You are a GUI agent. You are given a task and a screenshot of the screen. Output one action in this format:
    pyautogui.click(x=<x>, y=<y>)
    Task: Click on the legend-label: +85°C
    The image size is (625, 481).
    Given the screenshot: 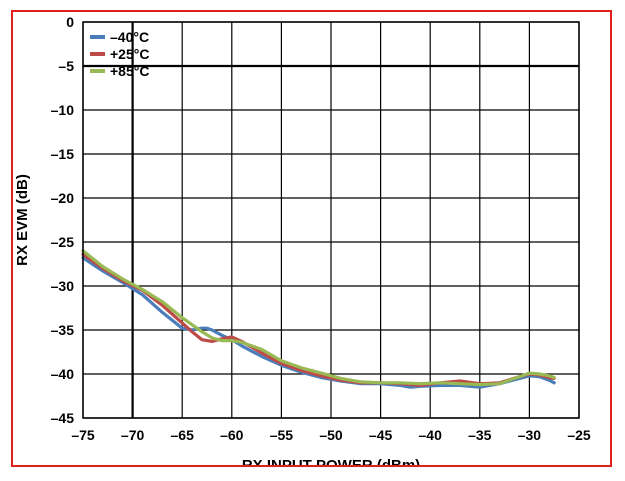 What is the action you would take?
    pyautogui.click(x=129, y=71)
    